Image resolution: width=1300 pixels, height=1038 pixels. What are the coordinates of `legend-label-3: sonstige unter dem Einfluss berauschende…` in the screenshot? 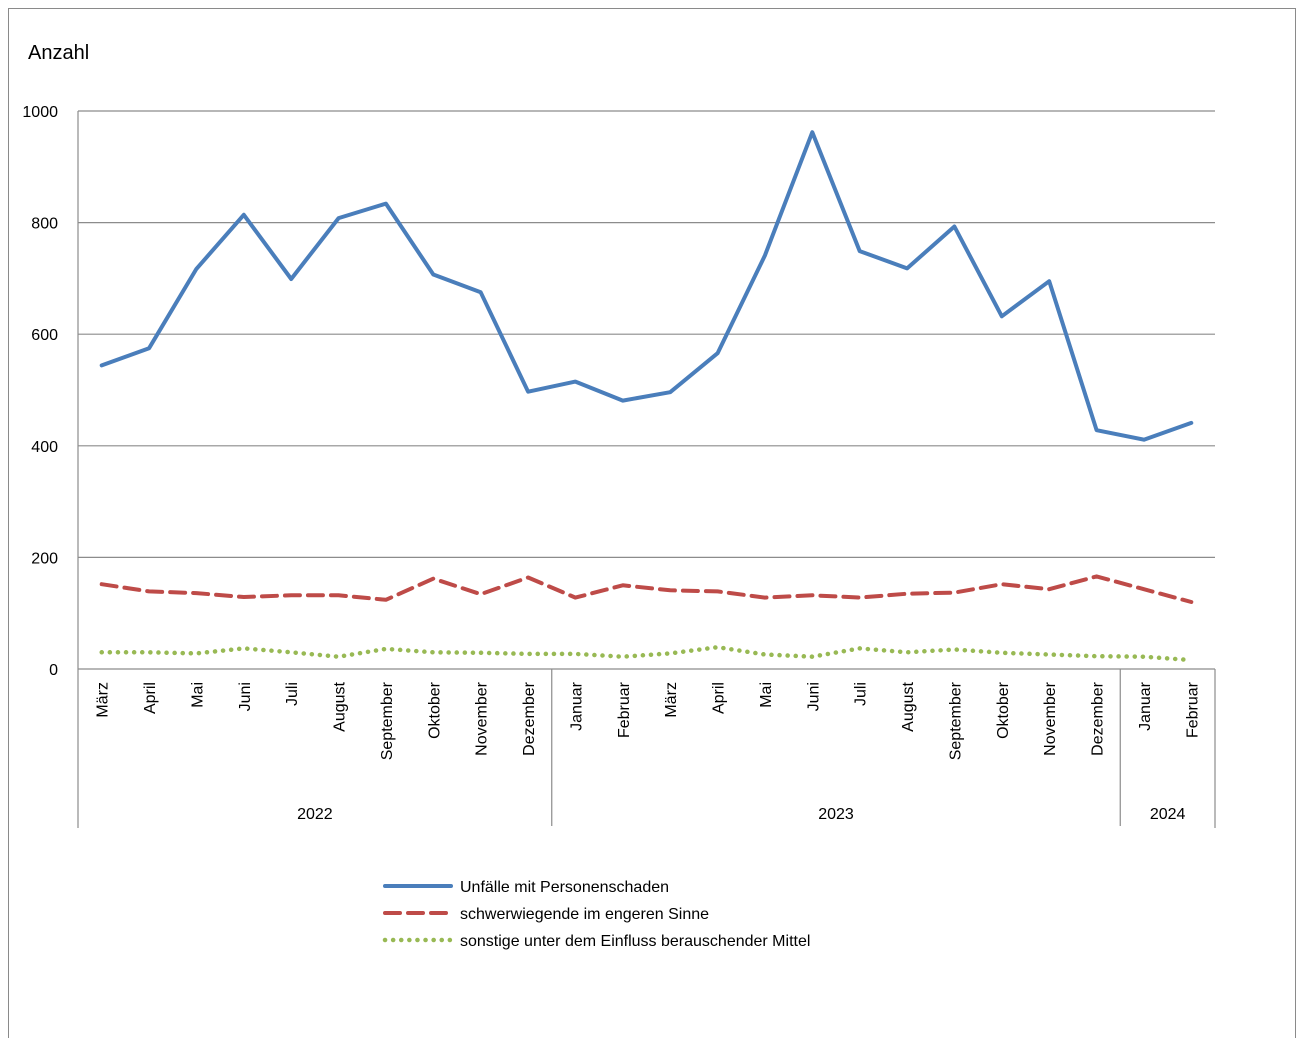 It's located at (635, 941).